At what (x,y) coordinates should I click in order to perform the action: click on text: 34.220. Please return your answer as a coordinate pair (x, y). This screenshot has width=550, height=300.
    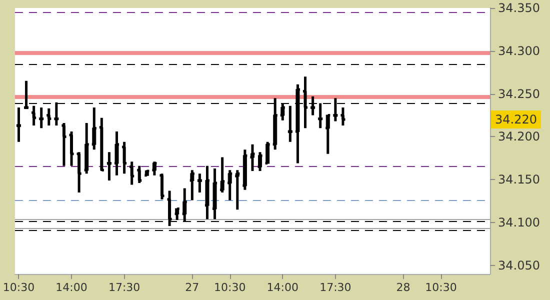
    Looking at the image, I should click on (516, 119).